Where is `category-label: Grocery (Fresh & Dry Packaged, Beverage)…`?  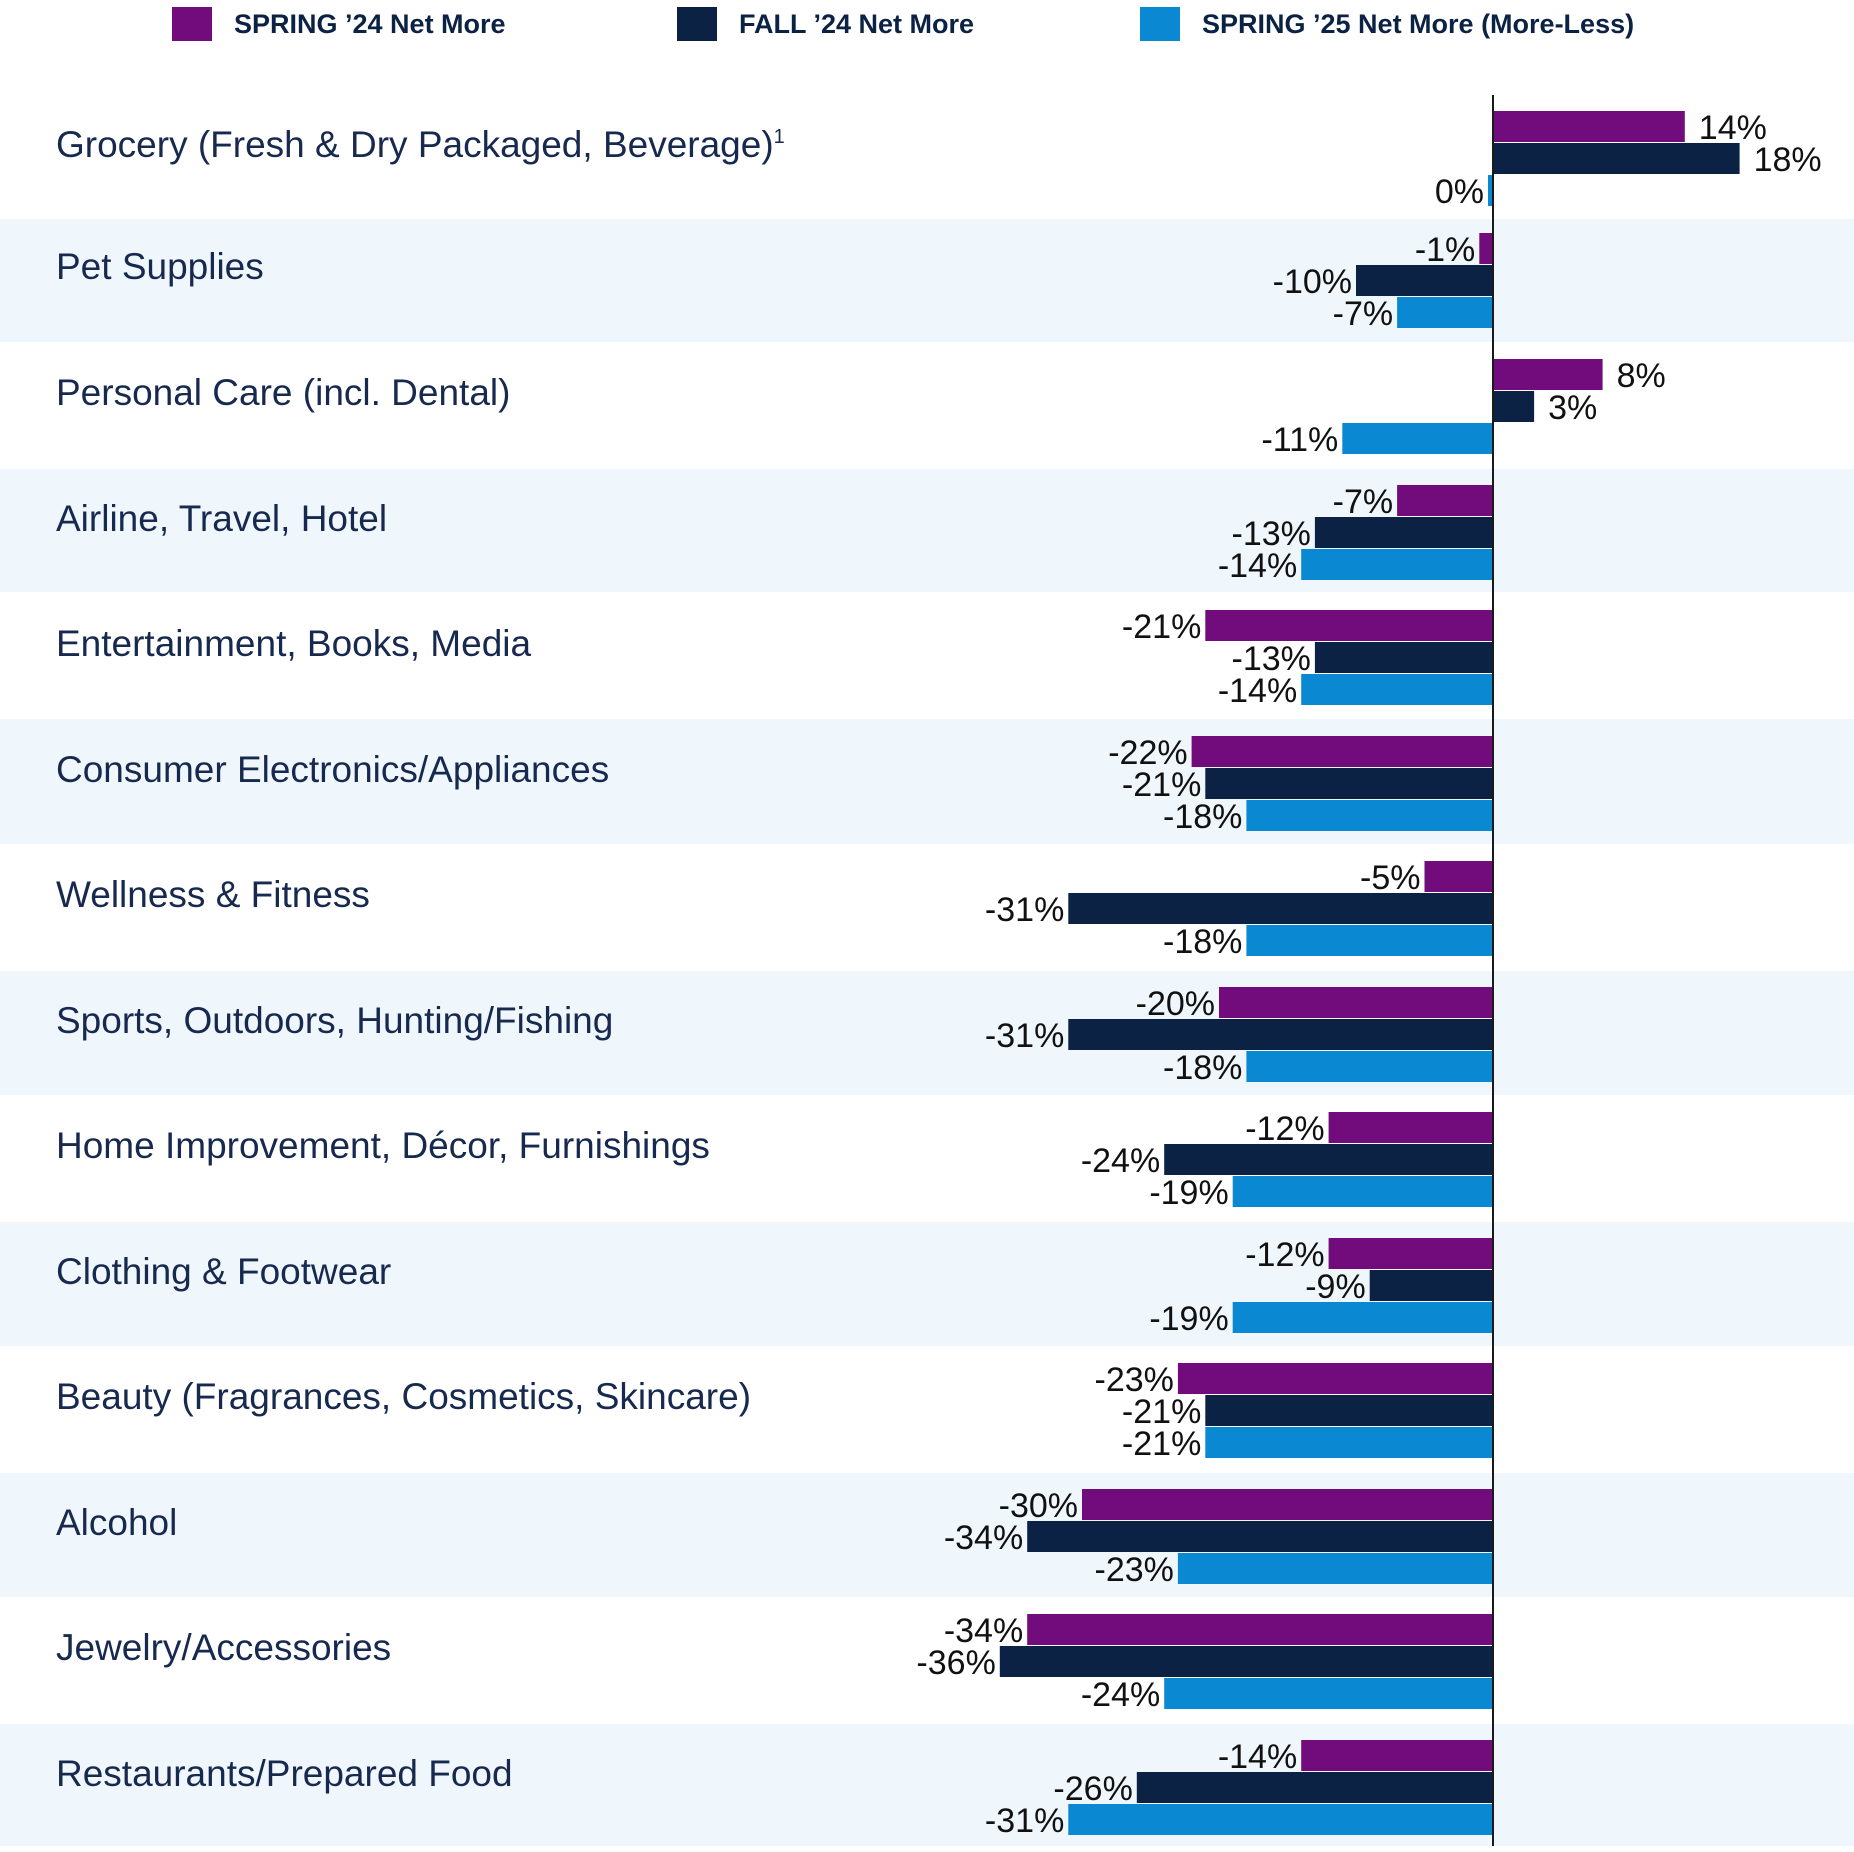
category-label: Grocery (Fresh & Dry Packaged, Beverage)… is located at coordinates (420, 144).